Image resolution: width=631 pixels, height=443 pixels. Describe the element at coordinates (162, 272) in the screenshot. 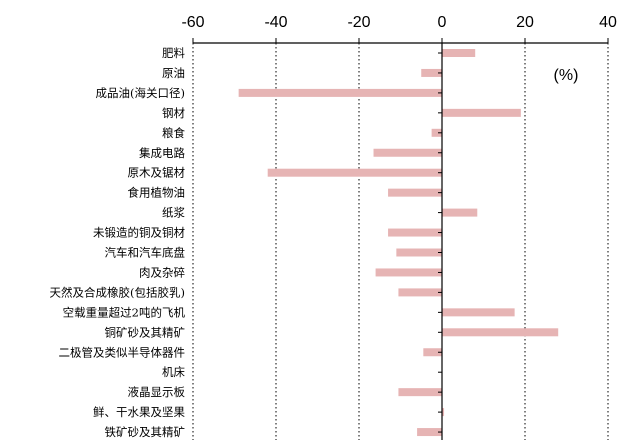

I see `category-label: 肉及杂碎` at that location.